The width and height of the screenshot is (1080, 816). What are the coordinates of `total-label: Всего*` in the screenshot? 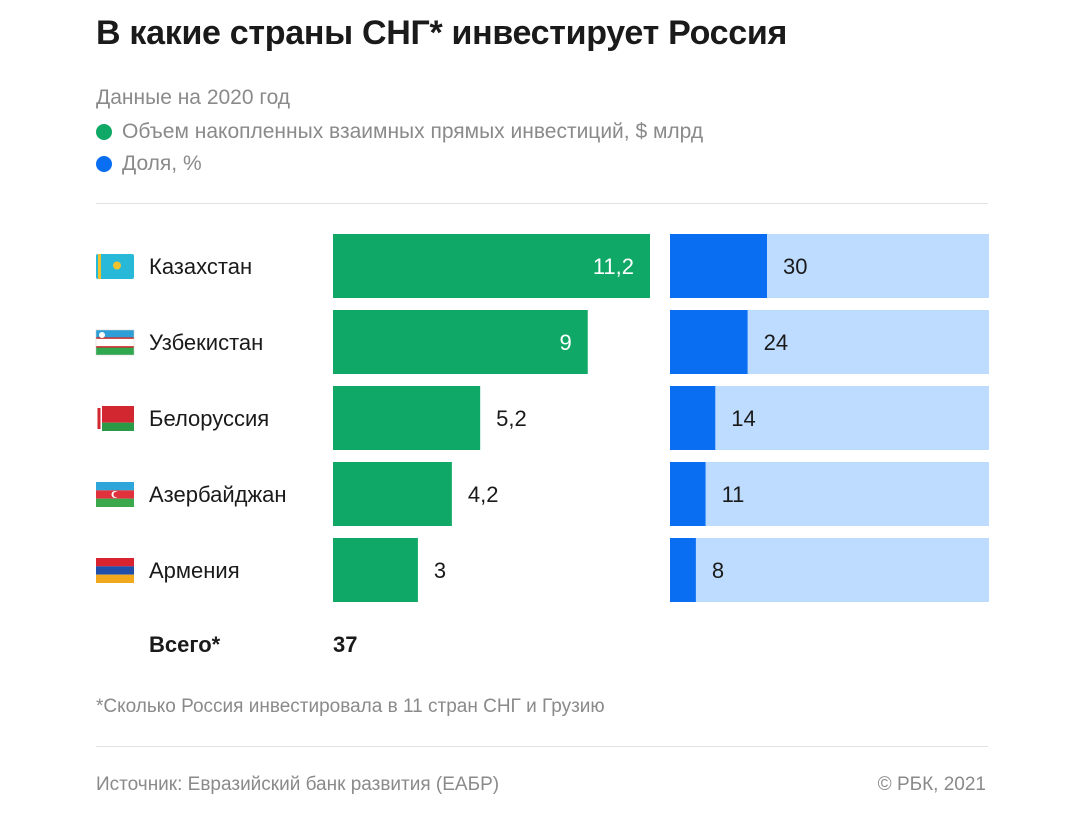 It's located at (185, 644).